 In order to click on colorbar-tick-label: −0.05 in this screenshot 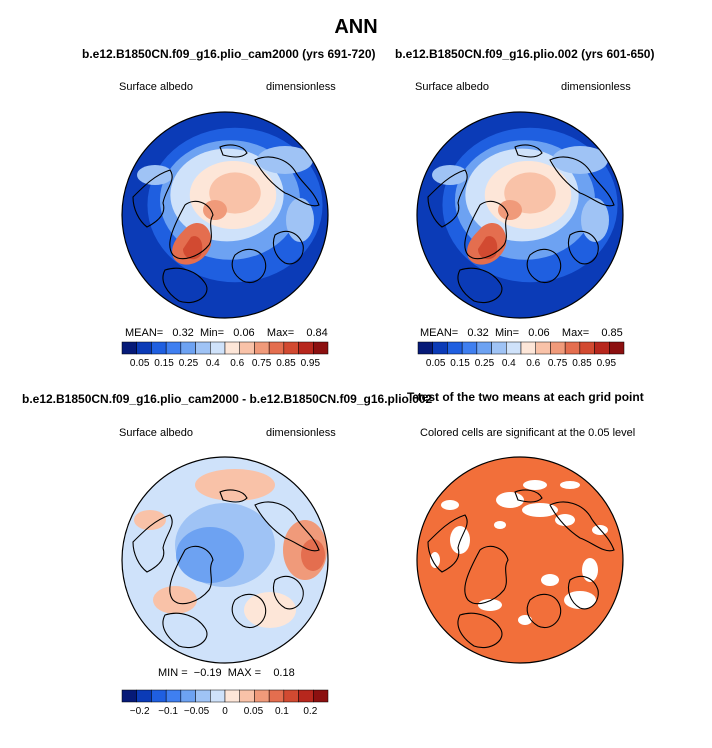, I will do `click(197, 711)`.